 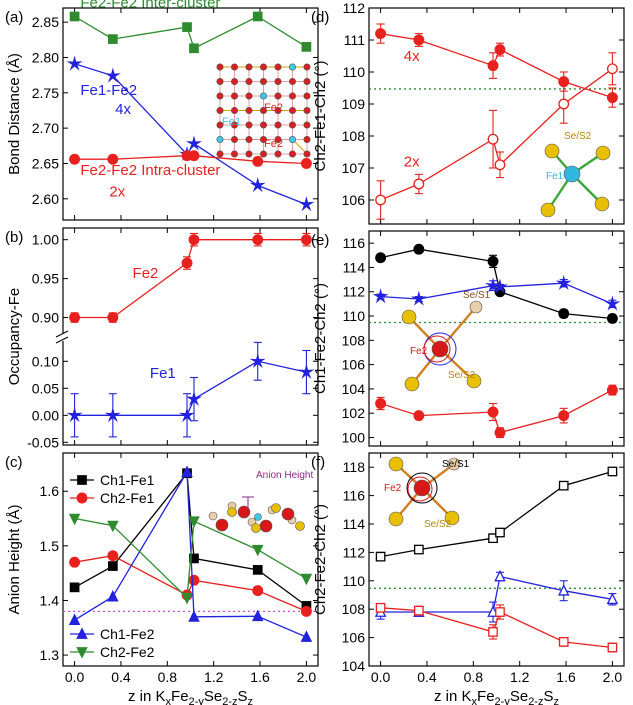 I want to click on inset-lattice: Fe2 Fe1 Fe2, so click(x=263, y=110).